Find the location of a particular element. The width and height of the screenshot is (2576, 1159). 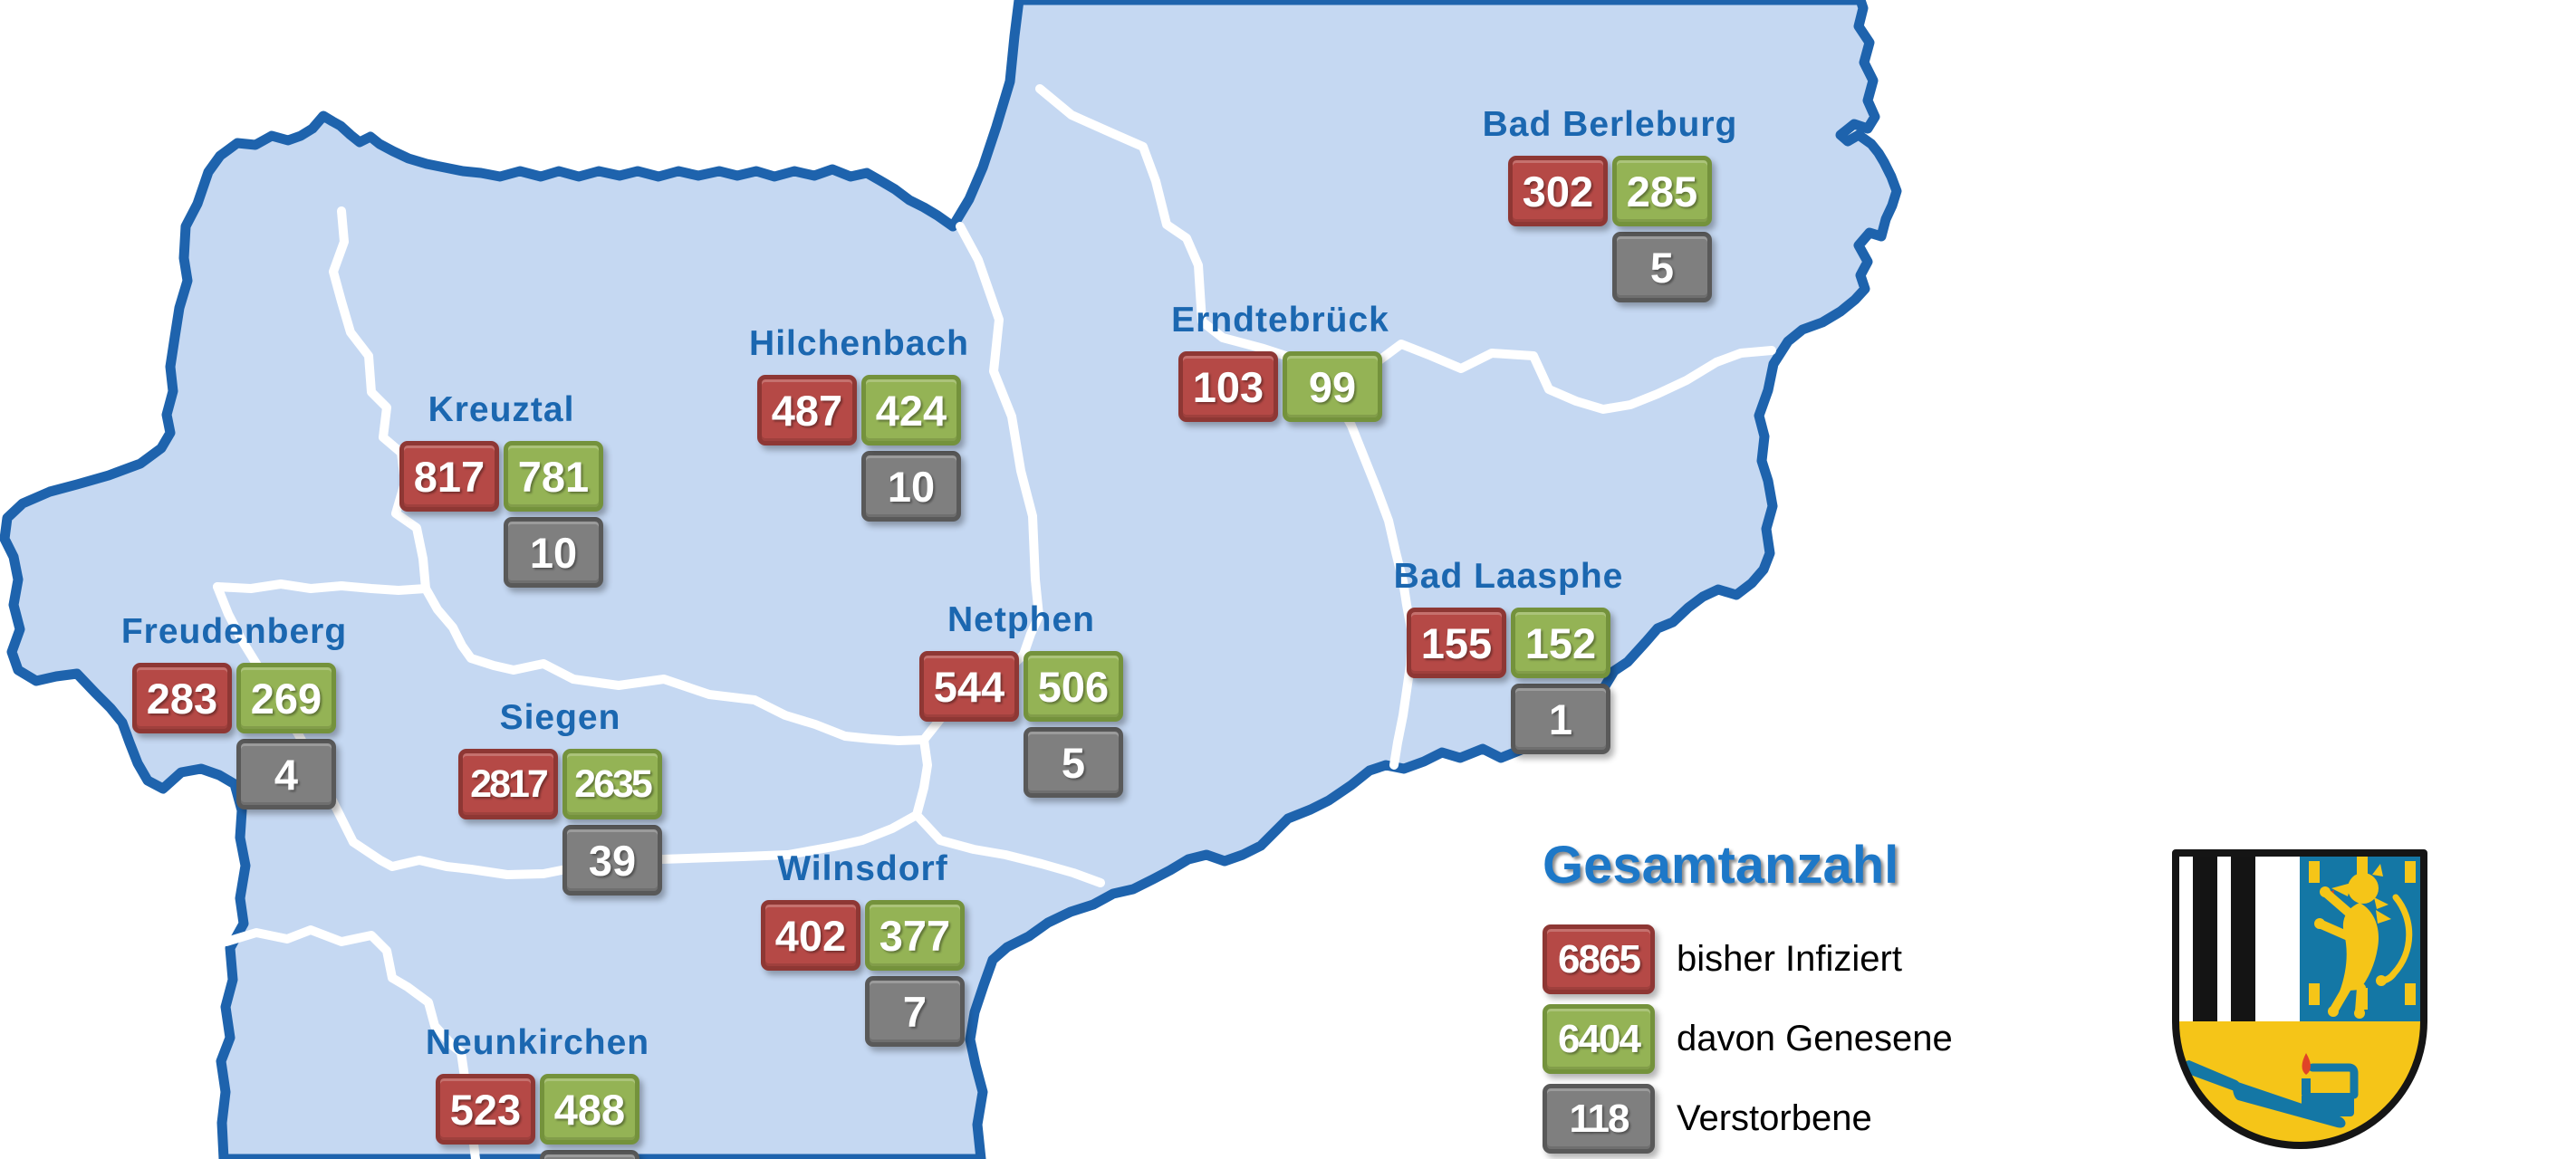

recovered-badge: 506 is located at coordinates (1073, 686).